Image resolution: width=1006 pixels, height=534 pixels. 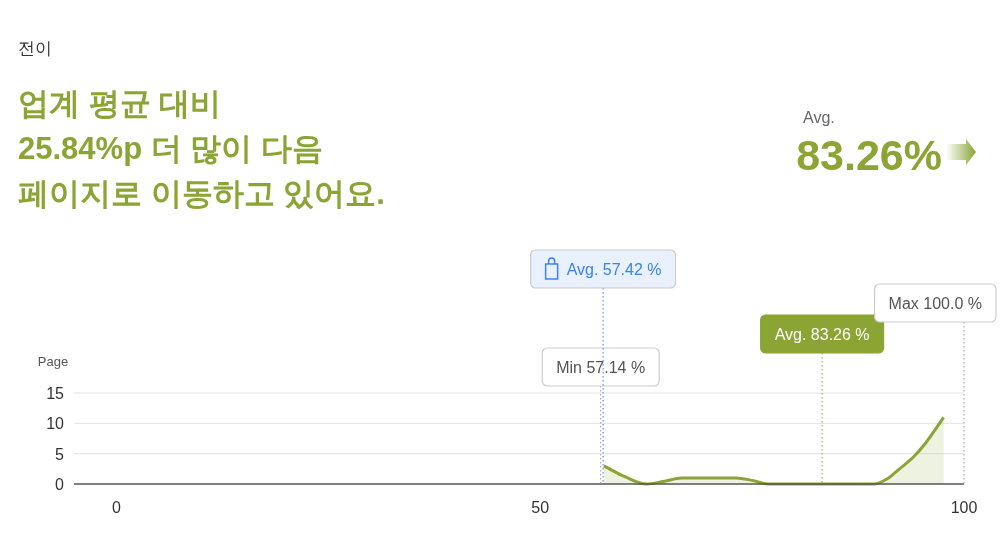 What do you see at coordinates (819, 117) in the screenshot?
I see `text: Avg.` at bounding box center [819, 117].